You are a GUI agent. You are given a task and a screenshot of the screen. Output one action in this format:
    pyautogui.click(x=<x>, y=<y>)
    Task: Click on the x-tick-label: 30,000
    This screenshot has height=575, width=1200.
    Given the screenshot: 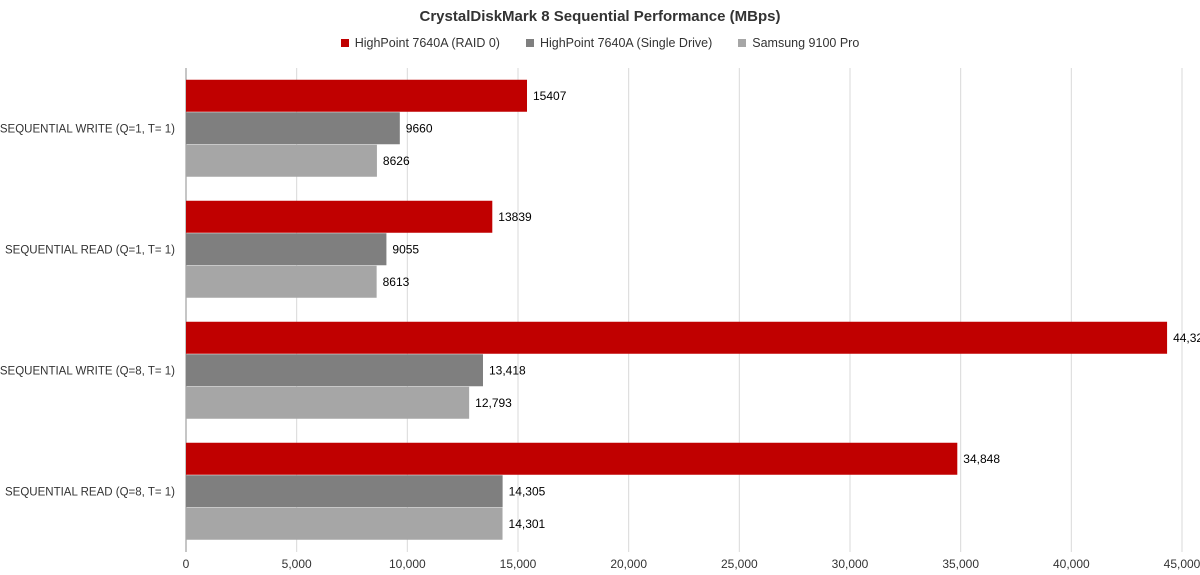 What is the action you would take?
    pyautogui.click(x=850, y=564)
    